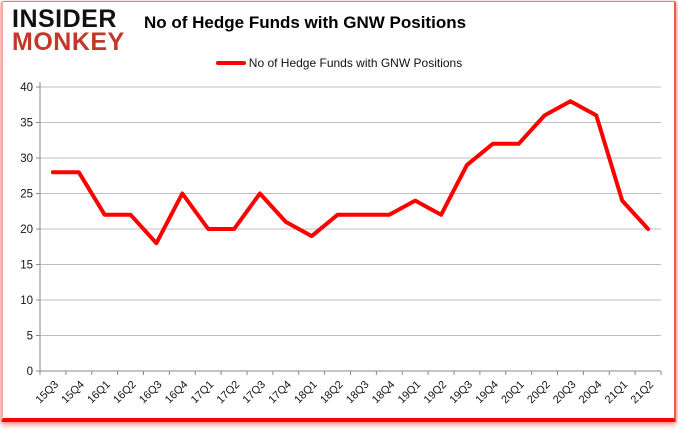 The width and height of the screenshot is (678, 431). What do you see at coordinates (26, 88) in the screenshot?
I see `y-tick-label: 40` at bounding box center [26, 88].